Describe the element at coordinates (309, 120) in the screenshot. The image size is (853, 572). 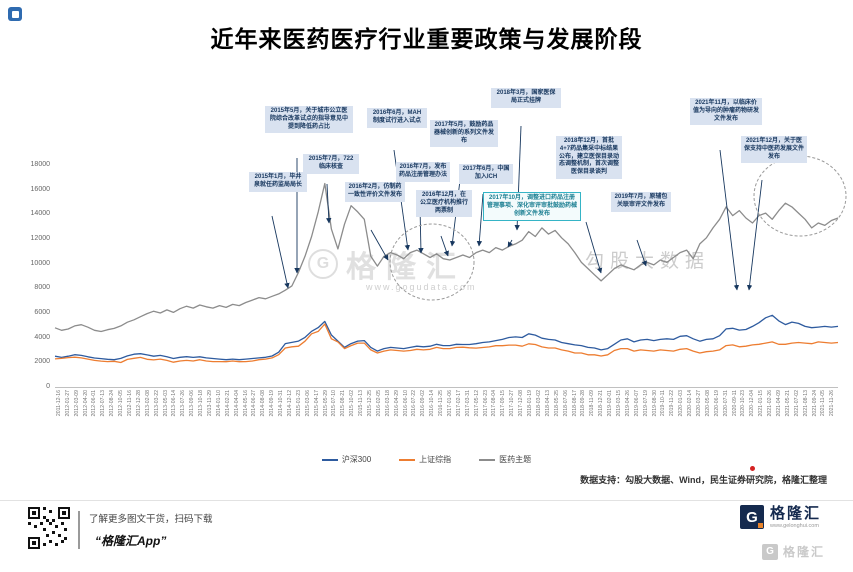
I see `policy-annotation: 2015年5月，关于城市公立医院综合改革试点的指导意见中提到降低药占比` at that location.